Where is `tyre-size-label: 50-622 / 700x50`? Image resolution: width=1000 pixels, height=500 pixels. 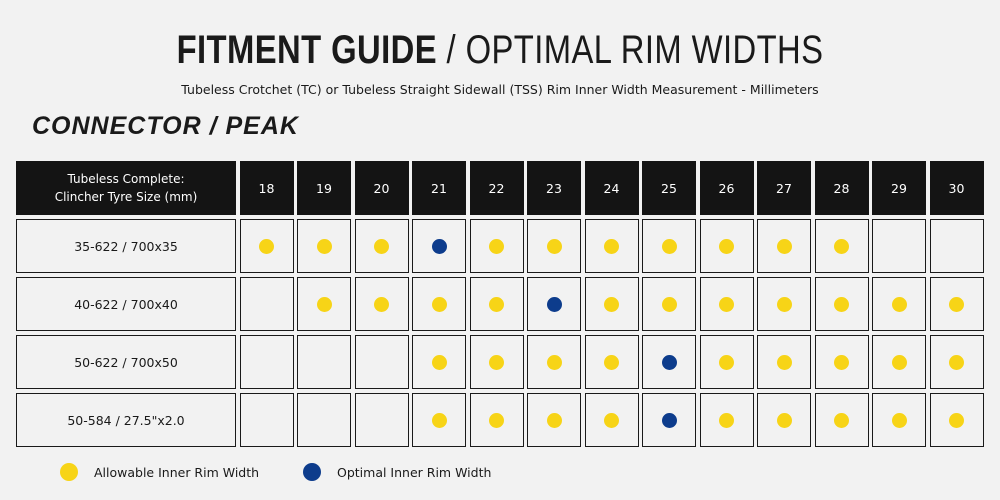 tyre-size-label: 50-622 / 700x50 is located at coordinates (126, 362).